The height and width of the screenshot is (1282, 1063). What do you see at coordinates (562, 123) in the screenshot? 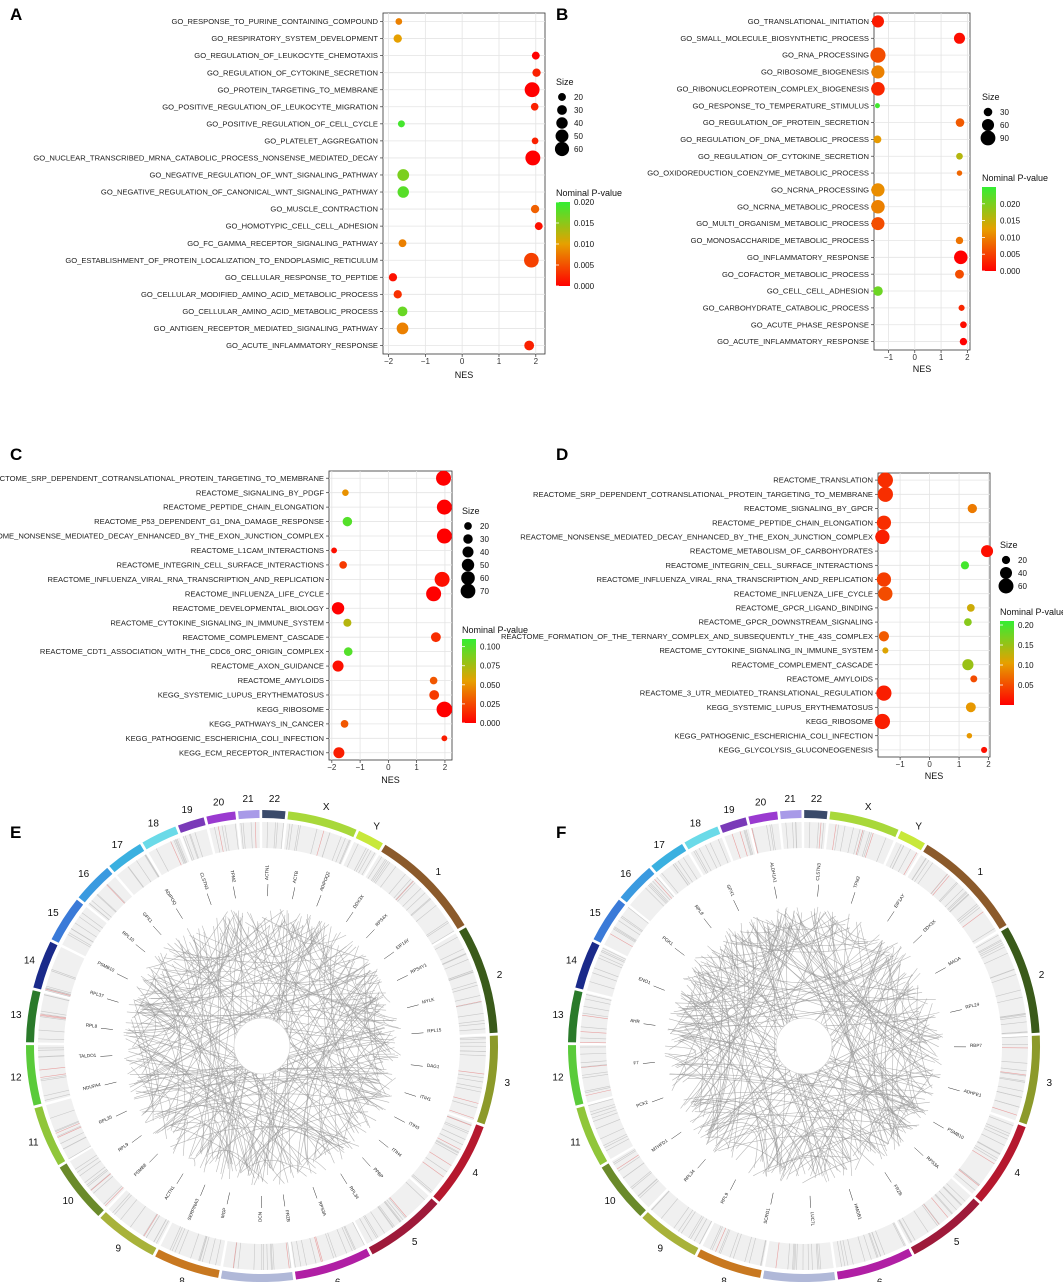
I see `size-legend-dot` at bounding box center [562, 123].